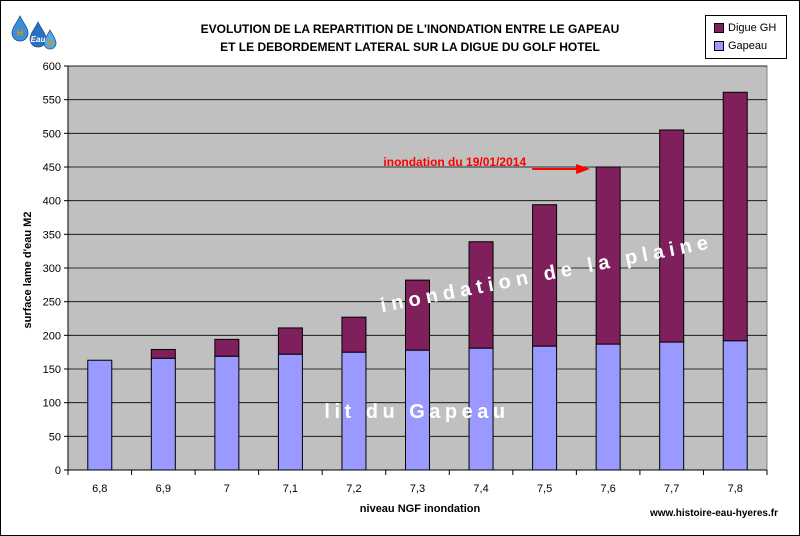  What do you see at coordinates (52, 336) in the screenshot?
I see `y-tick-label: 200` at bounding box center [52, 336].